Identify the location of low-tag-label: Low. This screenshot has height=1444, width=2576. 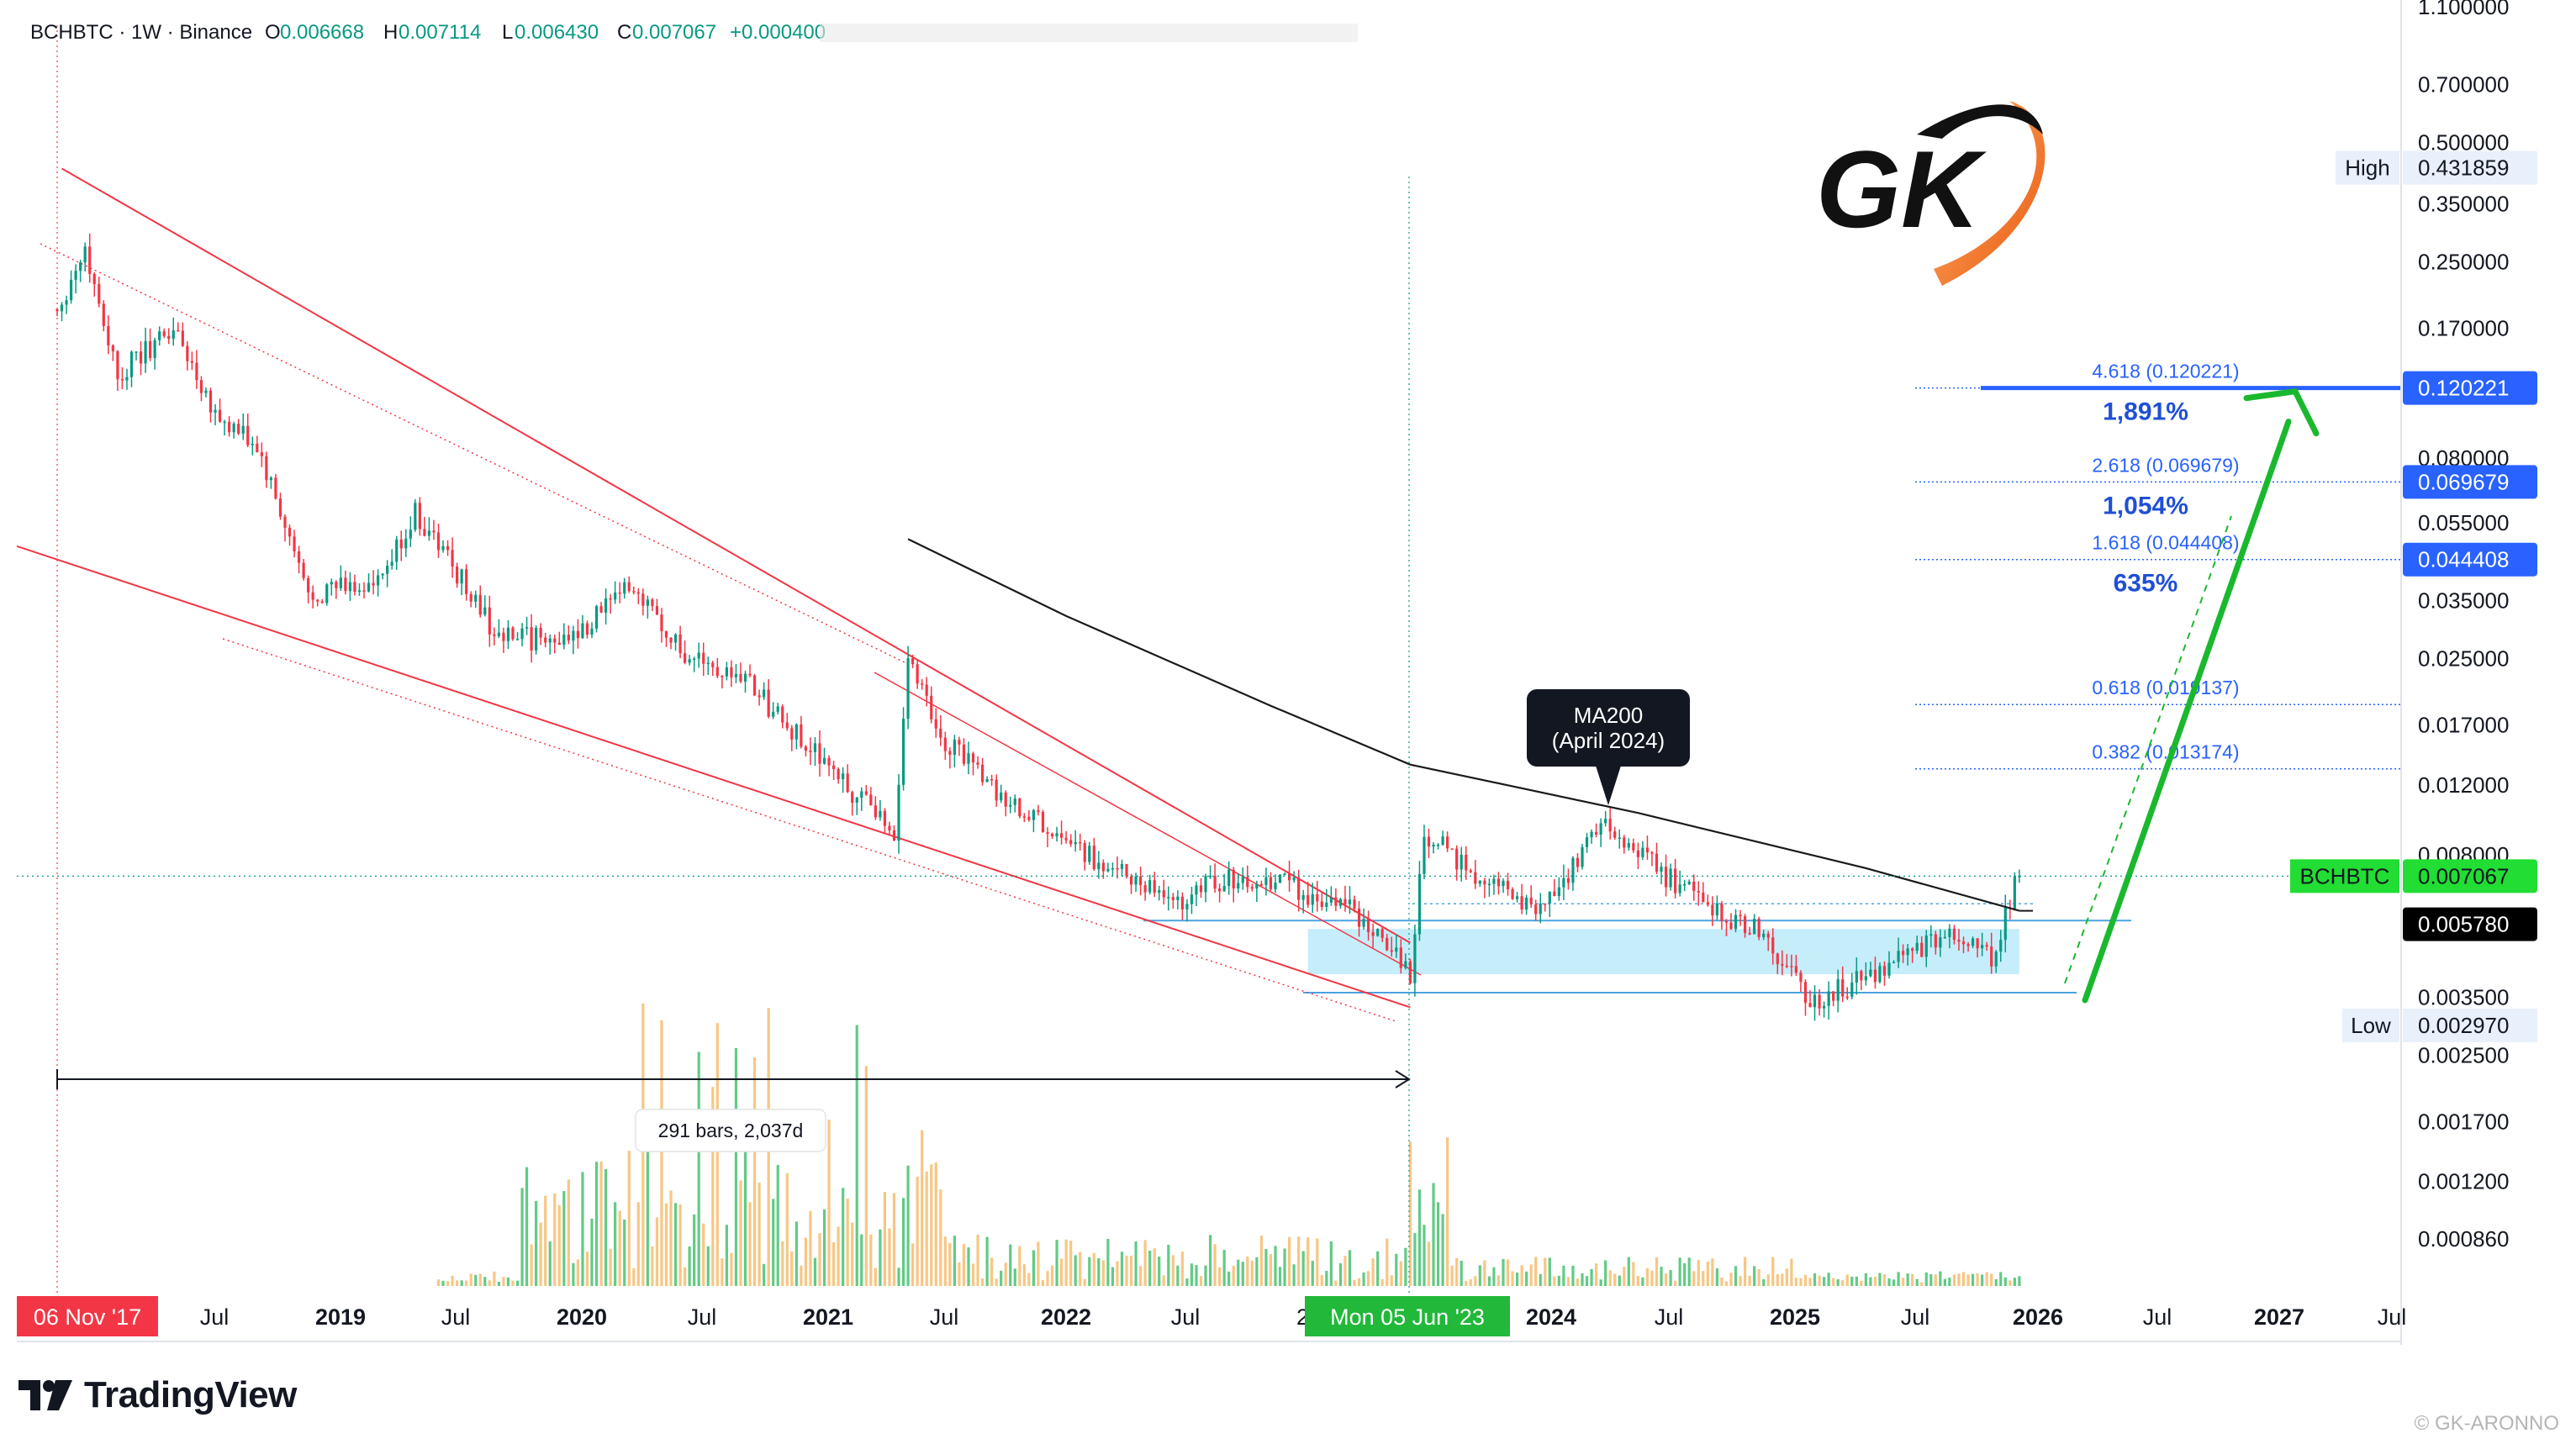
(2371, 1026).